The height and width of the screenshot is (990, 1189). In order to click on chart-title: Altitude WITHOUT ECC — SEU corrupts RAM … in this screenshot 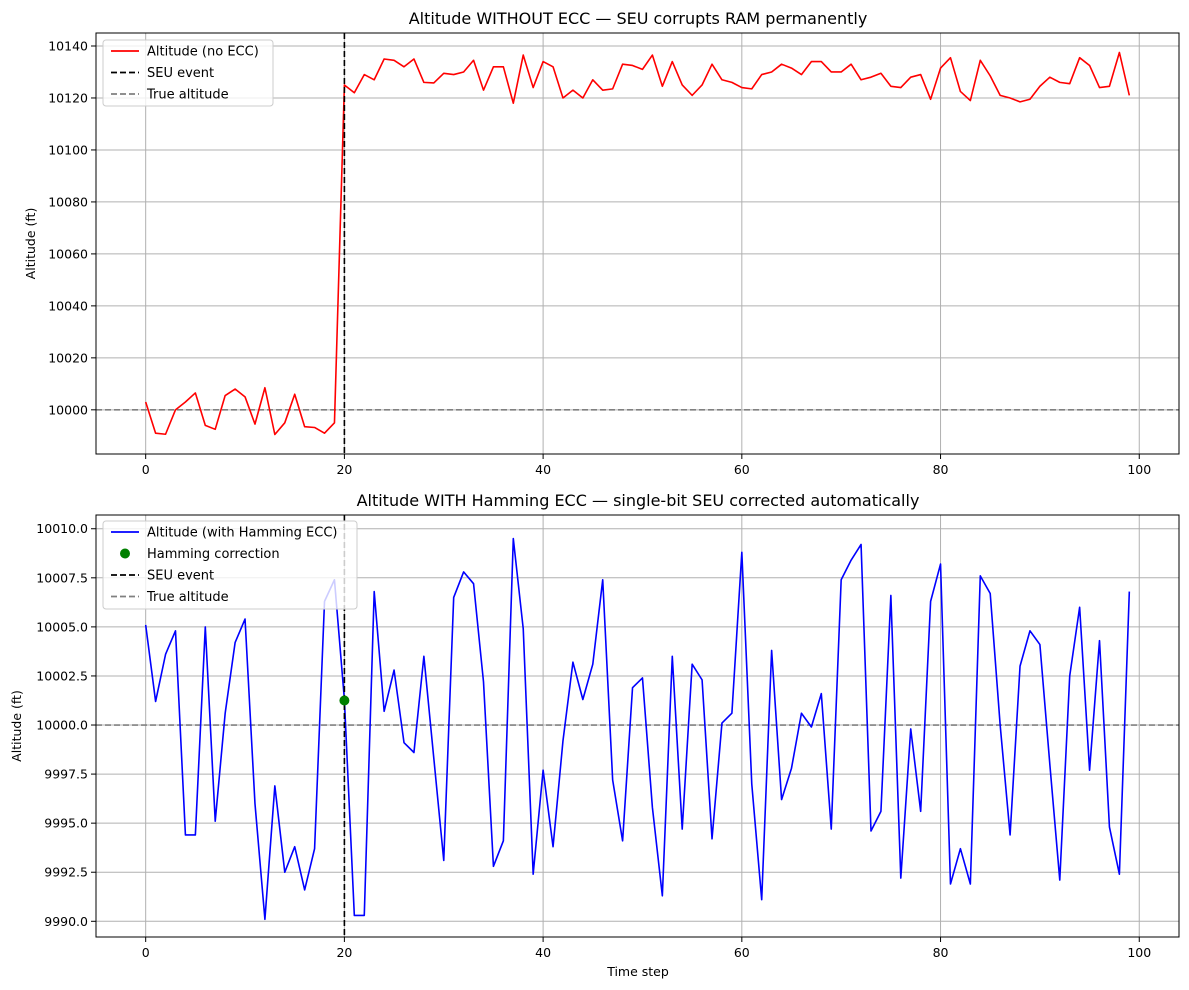, I will do `click(638, 18)`.